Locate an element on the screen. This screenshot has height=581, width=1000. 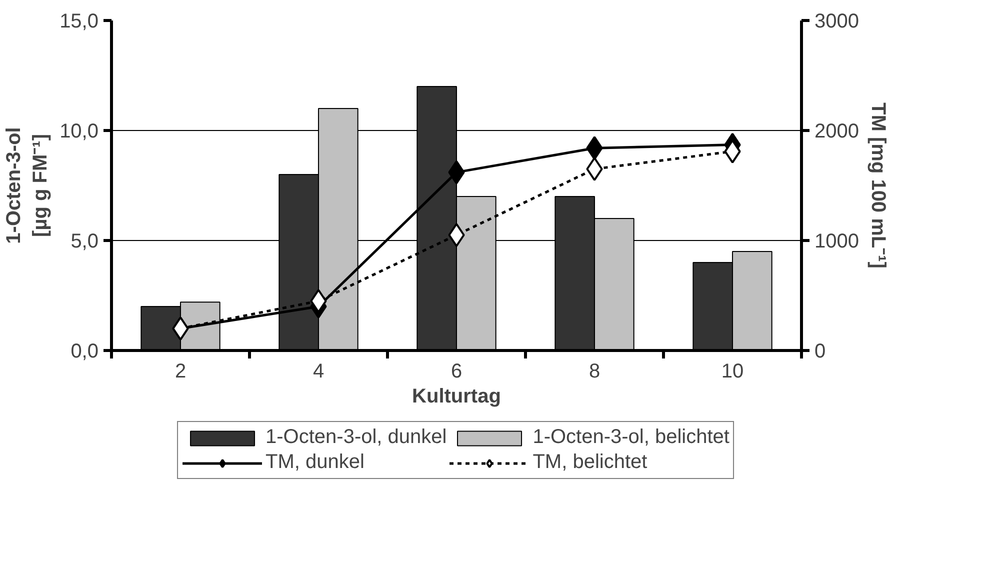
y2-tick-label: 1000 is located at coordinates (836, 241).